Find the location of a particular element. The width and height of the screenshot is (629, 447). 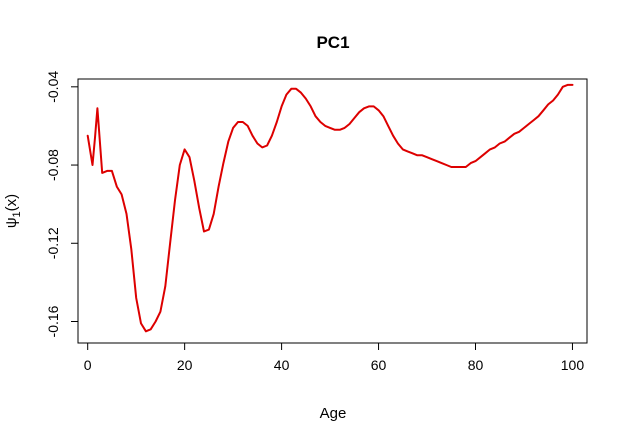

chart-title: PC1 is located at coordinates (332, 42).